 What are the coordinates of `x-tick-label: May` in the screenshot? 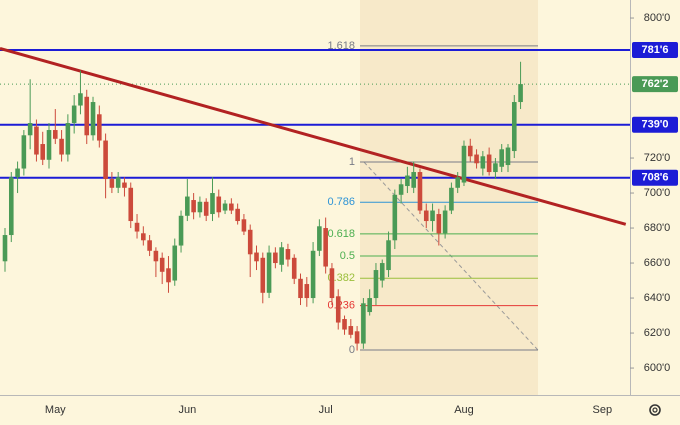 It's located at (55, 410).